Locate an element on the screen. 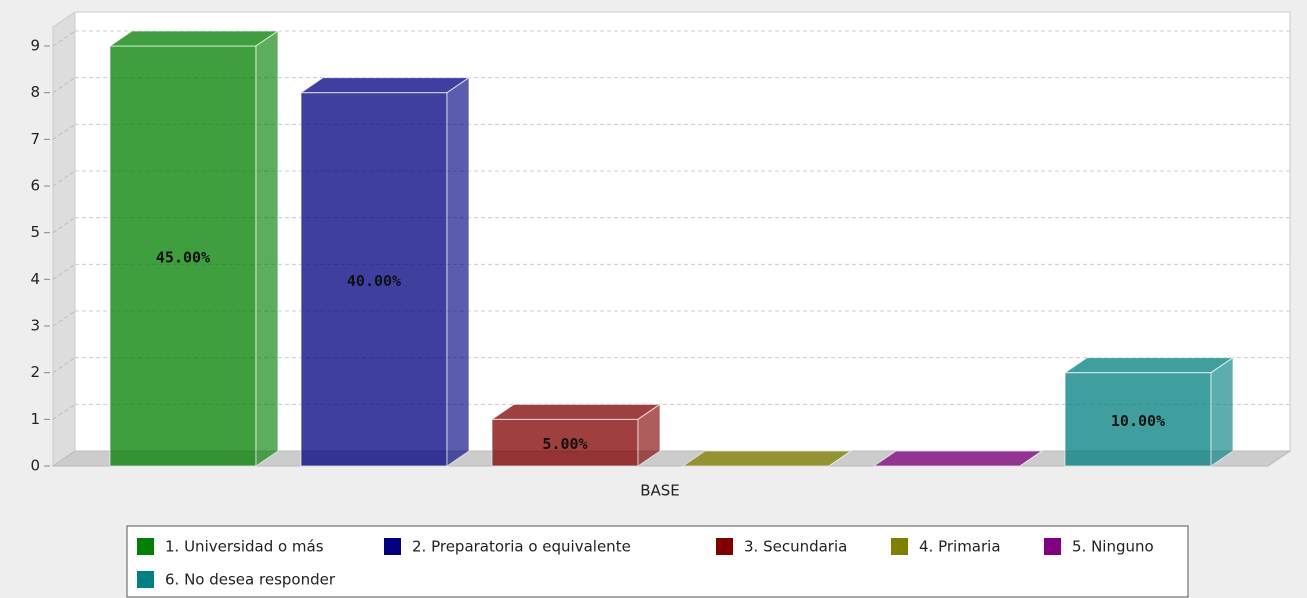  legend-label: 5. Ninguno is located at coordinates (1113, 547).